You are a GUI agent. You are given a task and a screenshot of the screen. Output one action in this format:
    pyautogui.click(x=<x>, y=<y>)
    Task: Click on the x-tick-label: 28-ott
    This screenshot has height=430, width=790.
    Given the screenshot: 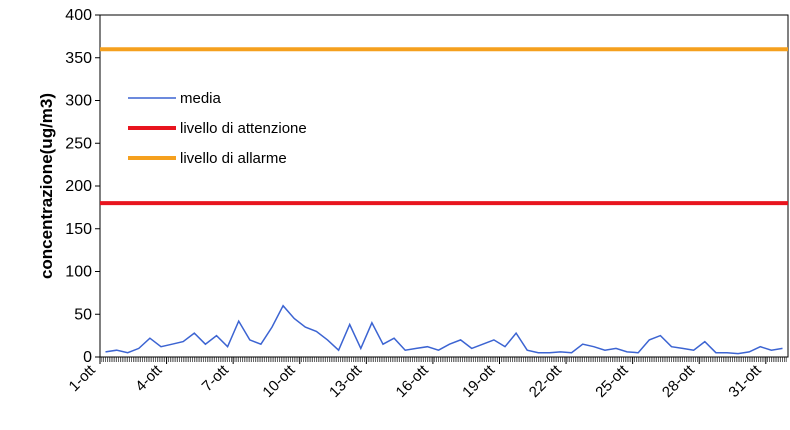 What is the action you would take?
    pyautogui.click(x=679, y=381)
    